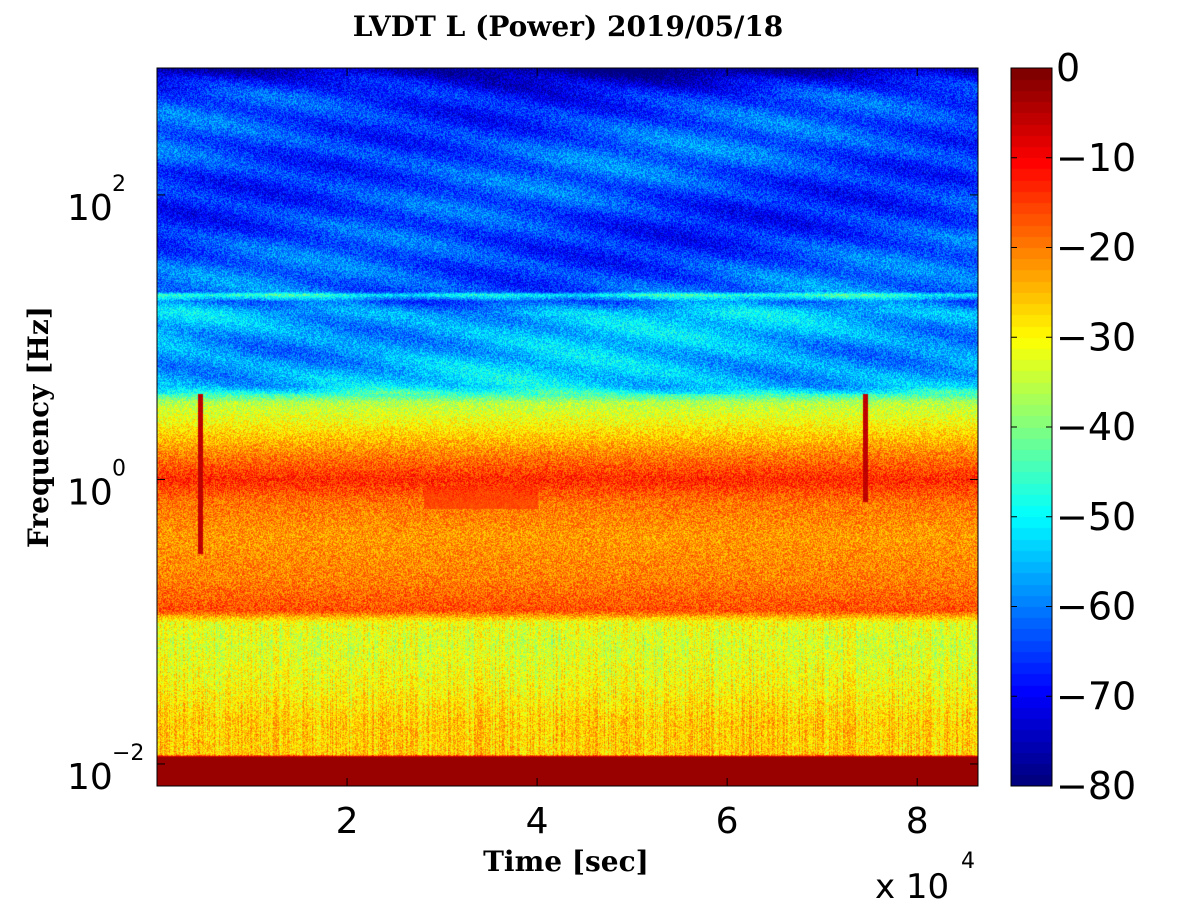 The height and width of the screenshot is (906, 1201). Describe the element at coordinates (119, 184) in the screenshot. I see `y-tick-label-exponent: 2` at that location.